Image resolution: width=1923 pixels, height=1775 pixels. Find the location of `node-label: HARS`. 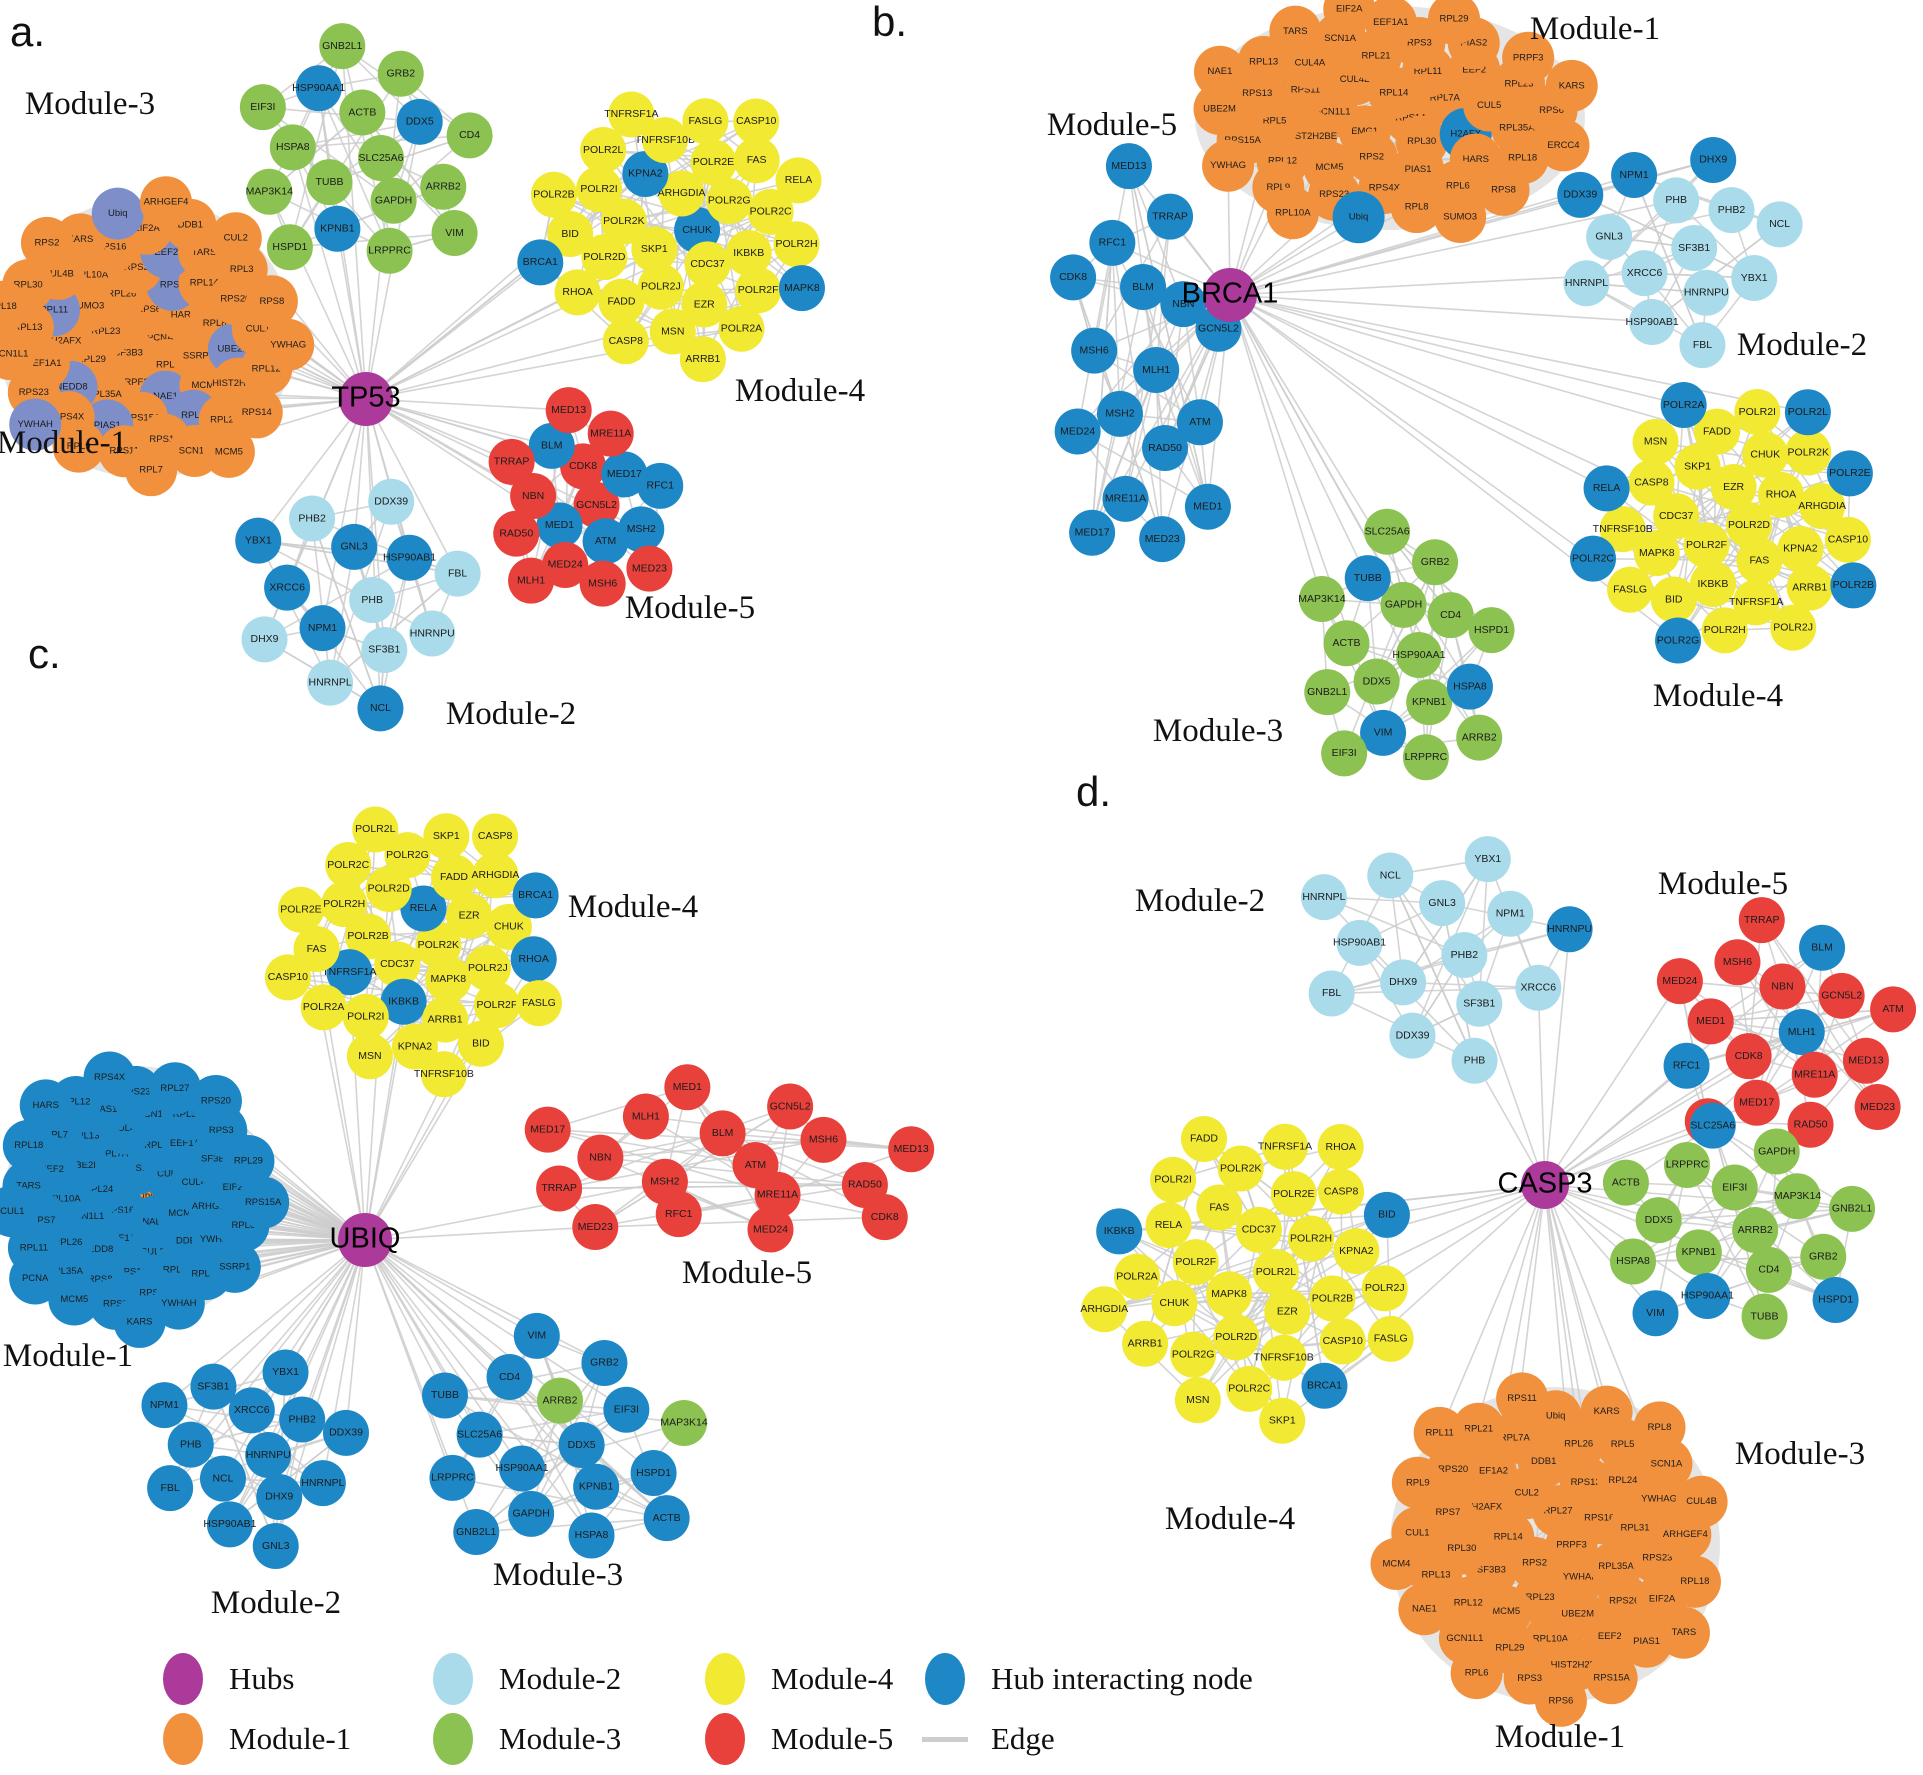

node-label: HARS is located at coordinates (46, 1105).